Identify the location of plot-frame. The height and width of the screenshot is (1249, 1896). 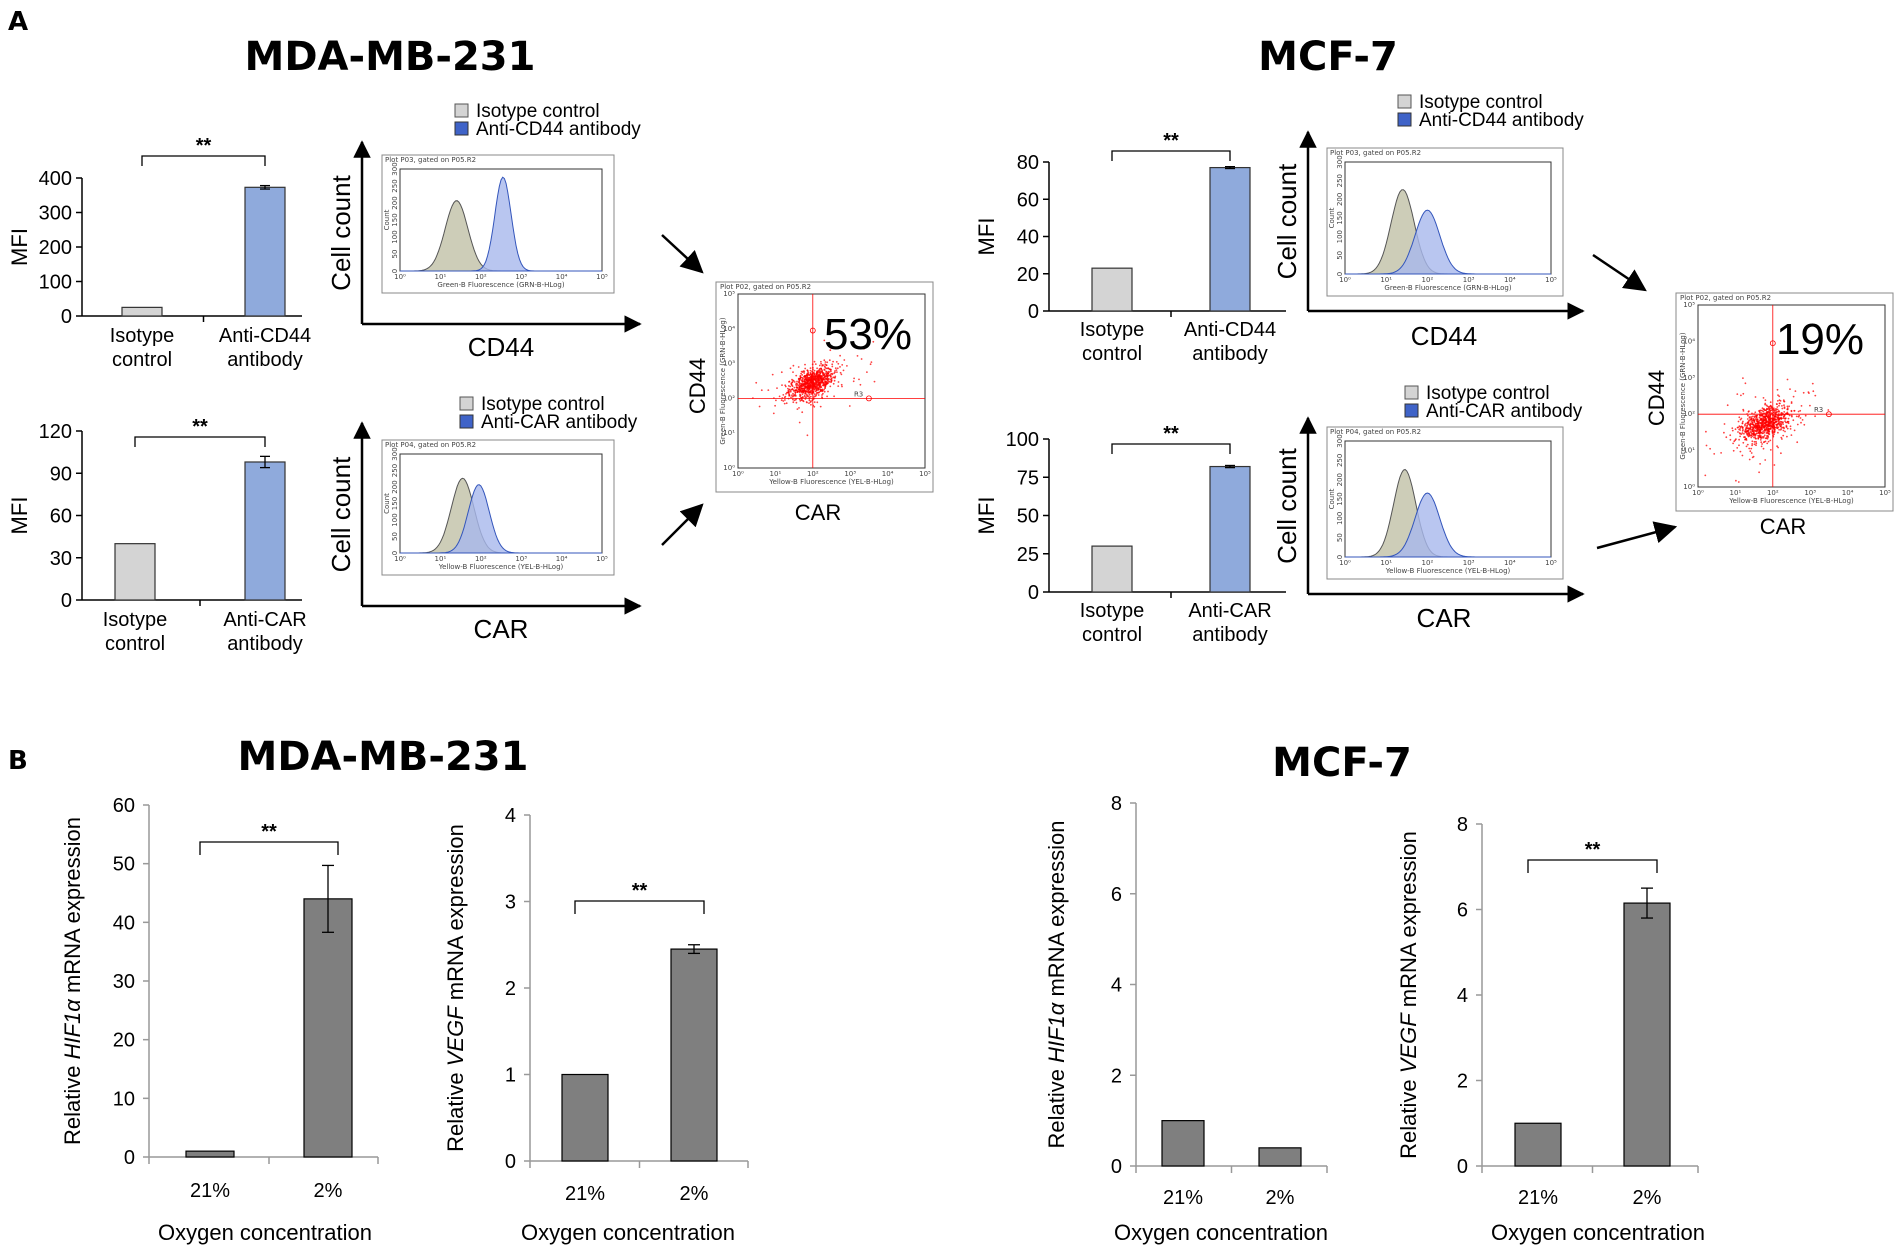
(498, 507).